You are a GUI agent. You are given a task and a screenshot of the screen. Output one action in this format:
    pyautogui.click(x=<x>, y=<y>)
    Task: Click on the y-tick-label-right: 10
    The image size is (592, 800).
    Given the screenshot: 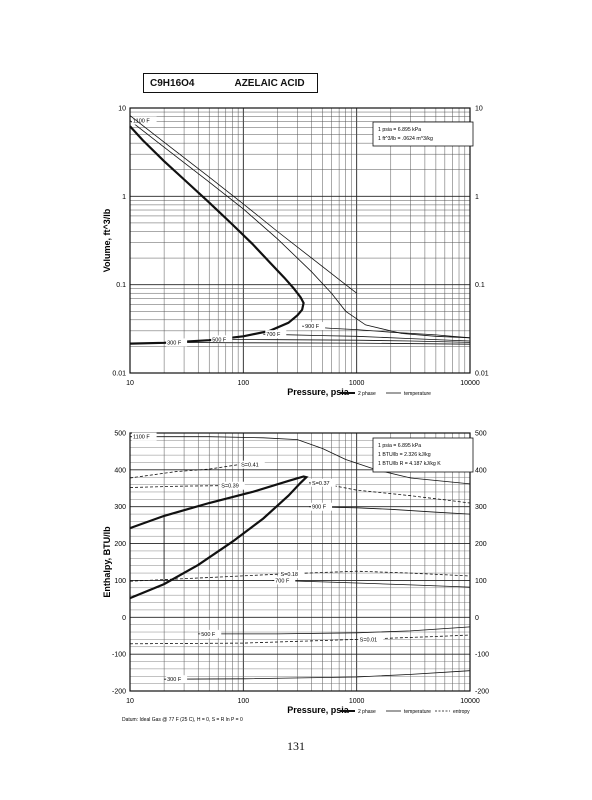 What is the action you would take?
    pyautogui.click(x=479, y=109)
    